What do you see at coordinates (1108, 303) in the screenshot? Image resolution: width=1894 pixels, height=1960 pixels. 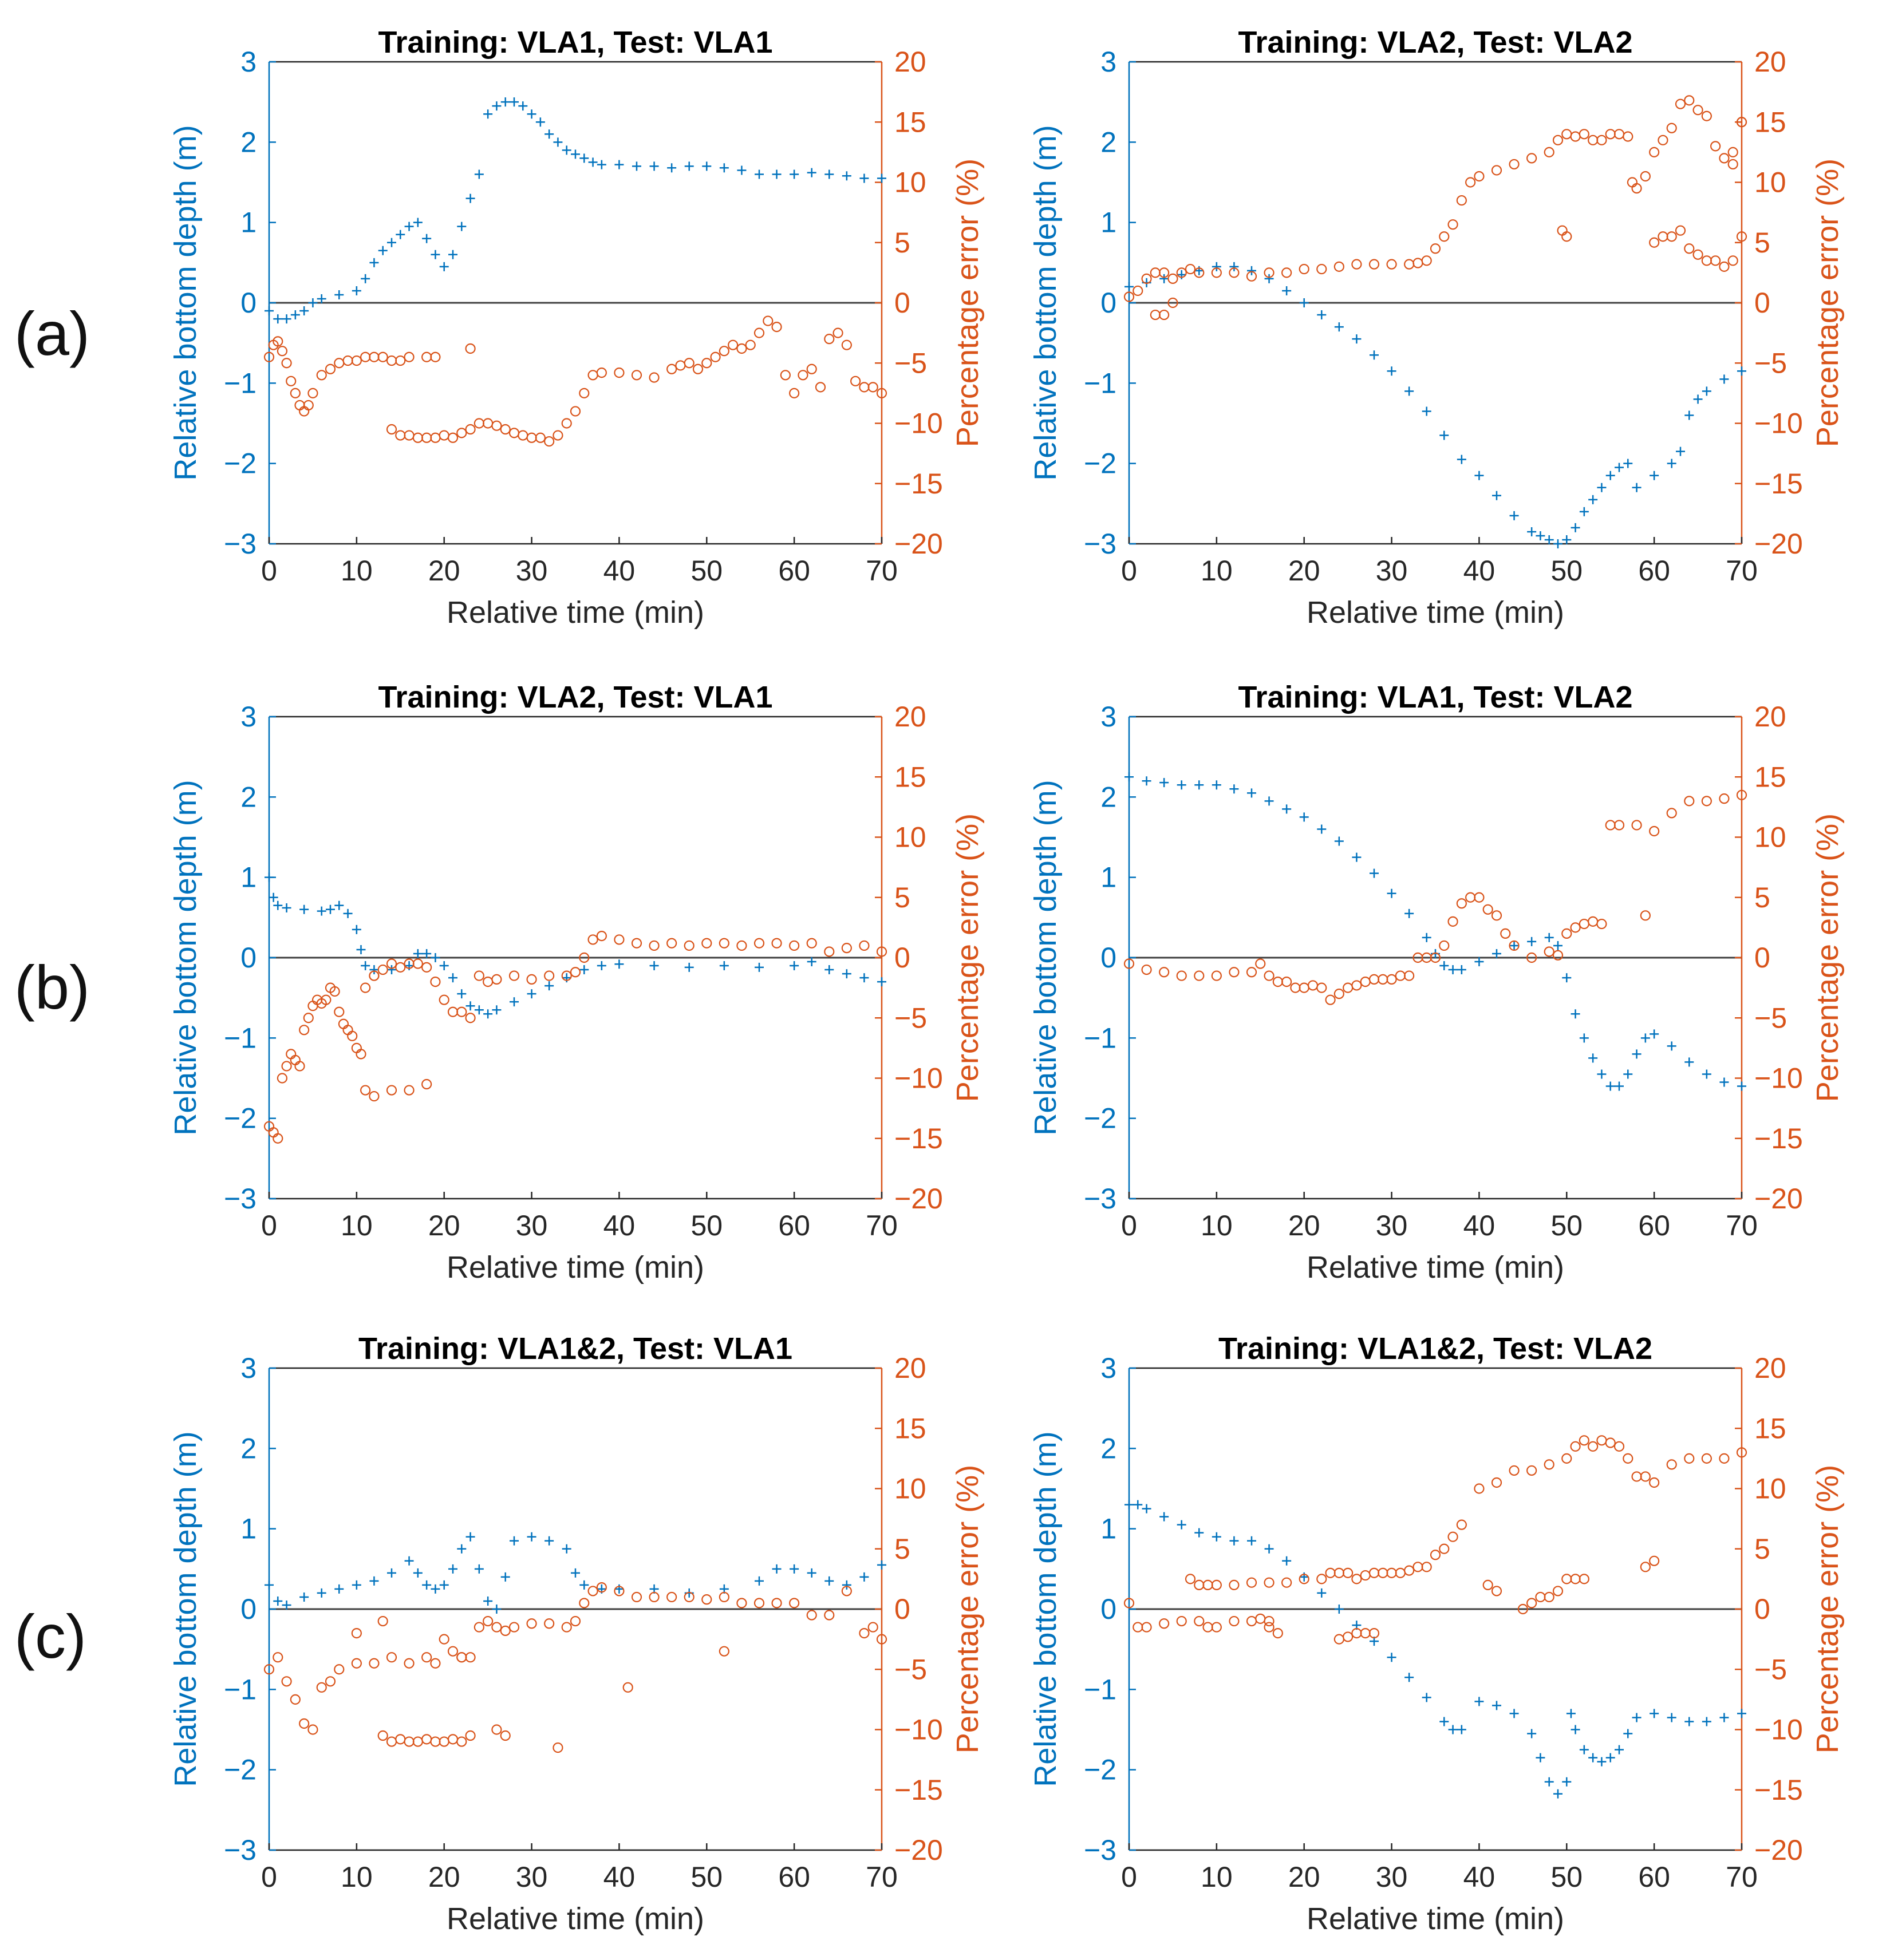 I see `left-y-tick-label: 0` at bounding box center [1108, 303].